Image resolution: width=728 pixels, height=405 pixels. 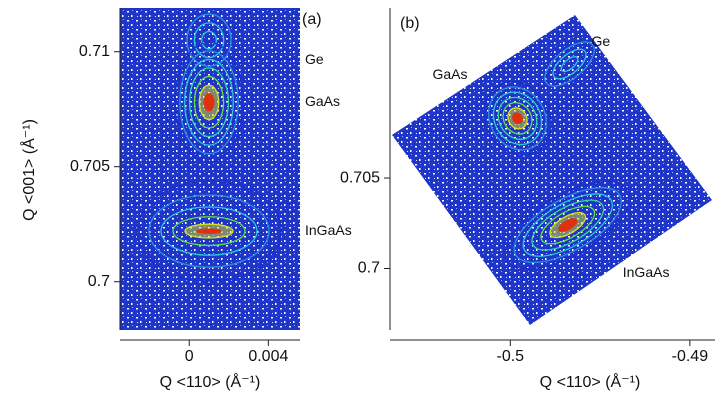 What do you see at coordinates (690, 356) in the screenshot?
I see `x-tick-label: -0.49` at bounding box center [690, 356].